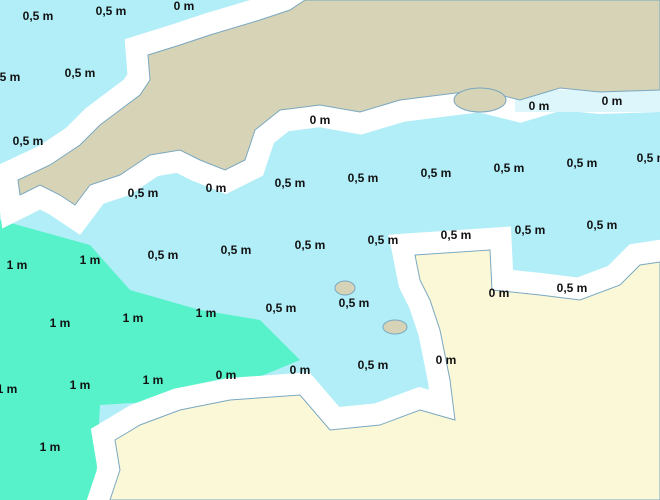 The image size is (660, 500). What do you see at coordinates (587, 101) in the screenshot?
I see `shallow-sea` at bounding box center [587, 101].